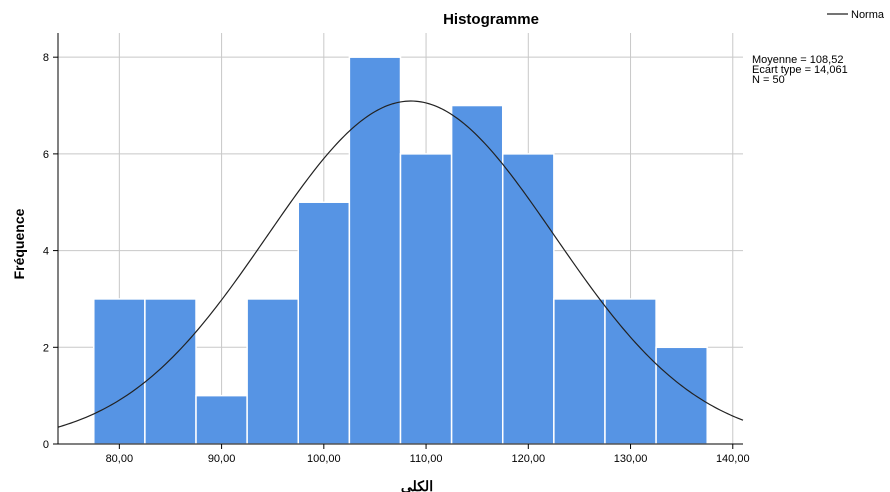 The height and width of the screenshot is (492, 890). Describe the element at coordinates (19, 243) in the screenshot. I see `y-axis-label: Fréquence` at that location.